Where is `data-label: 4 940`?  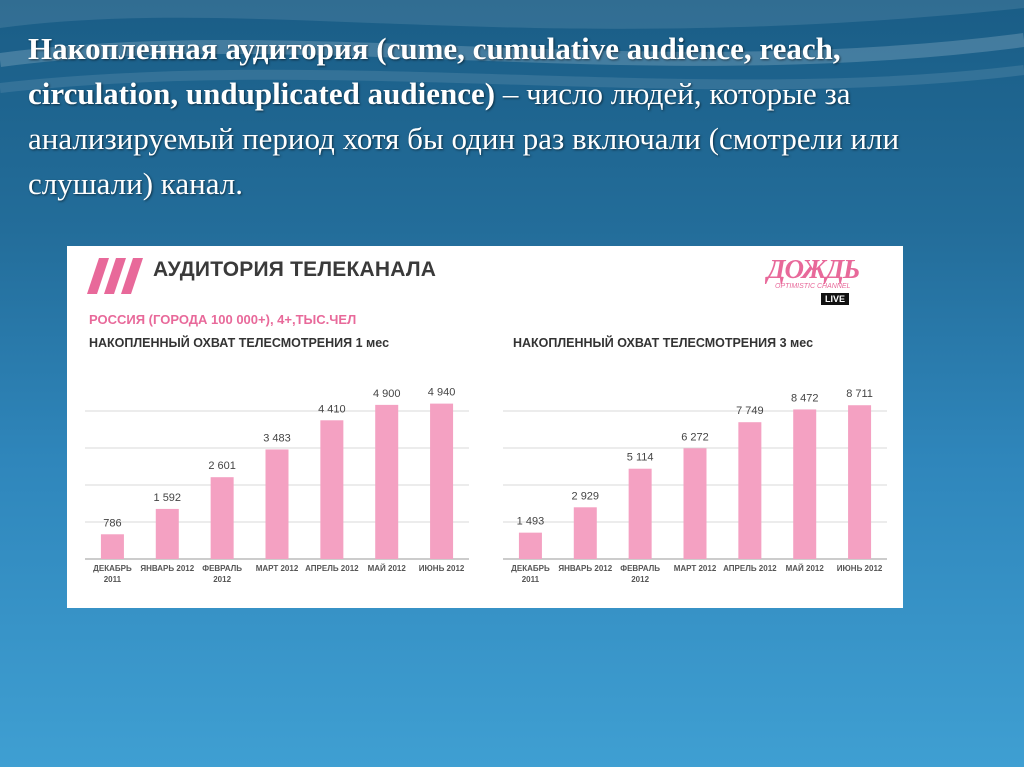 data-label: 4 940 is located at coordinates (442, 393).